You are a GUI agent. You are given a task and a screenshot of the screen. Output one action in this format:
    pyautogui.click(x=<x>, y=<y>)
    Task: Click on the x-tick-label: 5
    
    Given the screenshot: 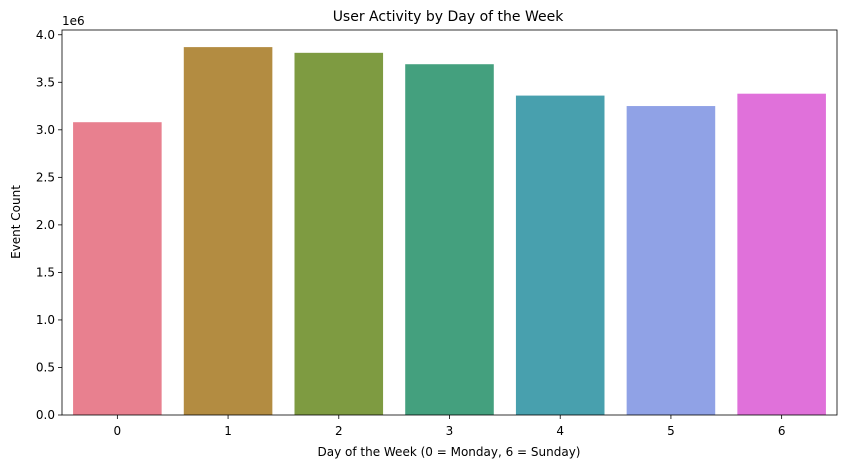 What is the action you would take?
    pyautogui.click(x=671, y=431)
    